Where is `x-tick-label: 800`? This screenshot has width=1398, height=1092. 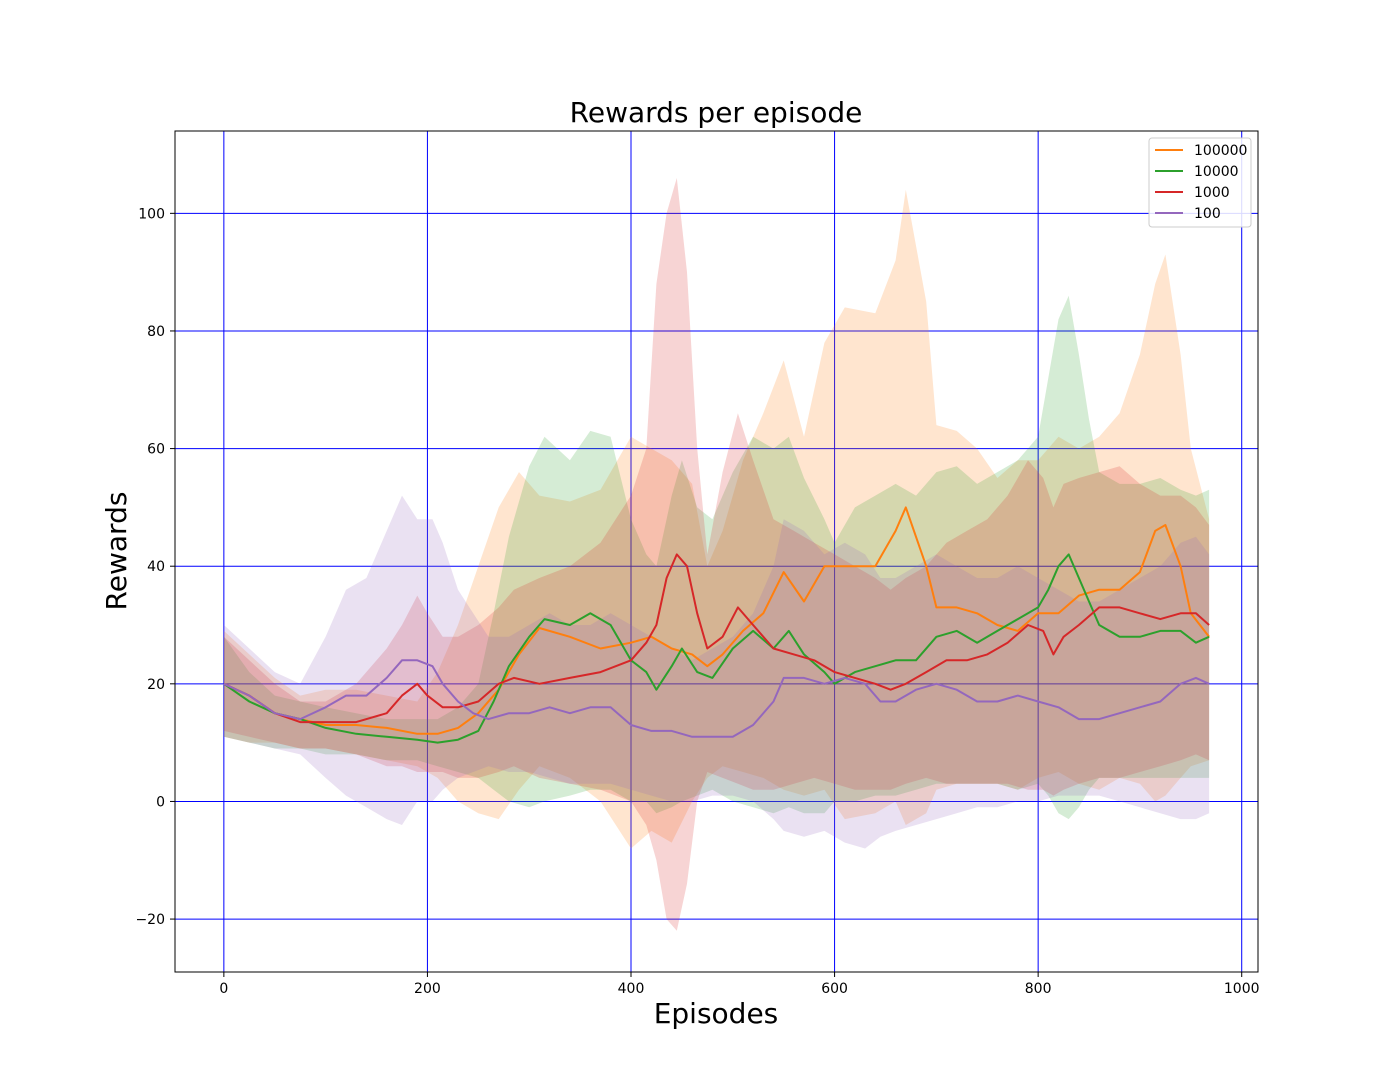 x-tick-label: 800 is located at coordinates (1038, 989).